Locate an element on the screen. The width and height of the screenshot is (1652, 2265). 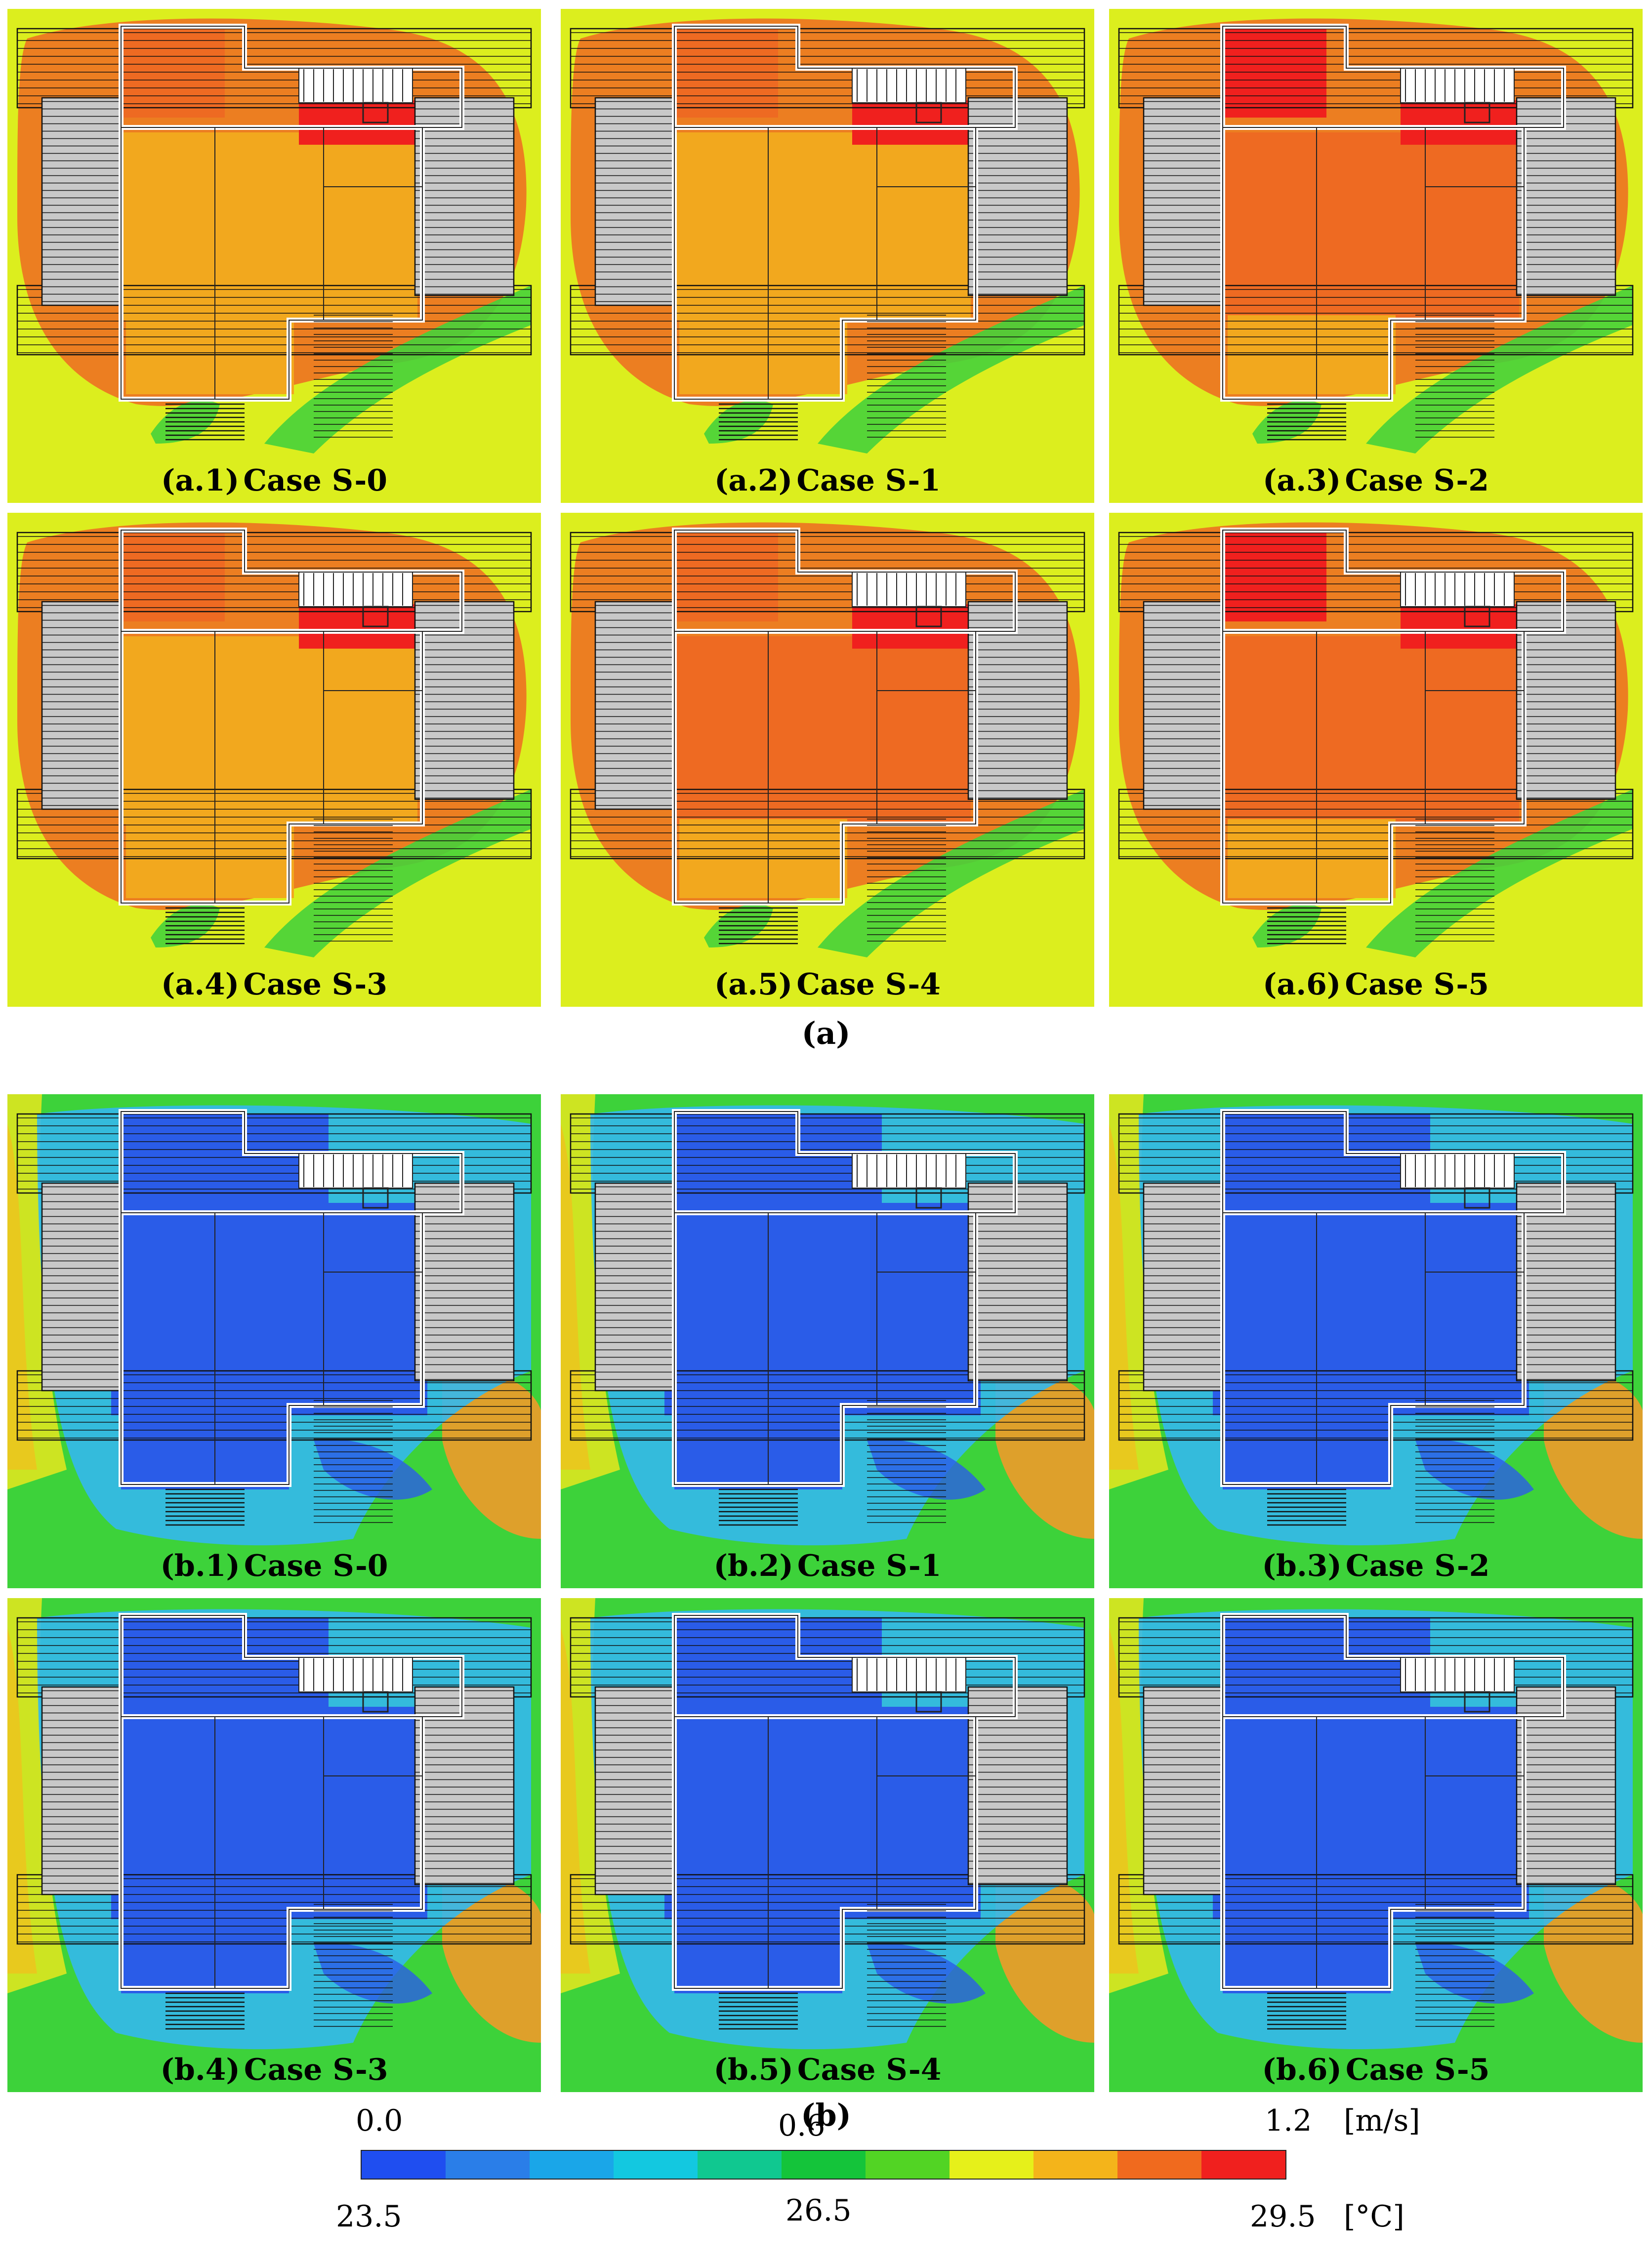
temperature-tick-mid: 26.5 is located at coordinates (818, 2210).